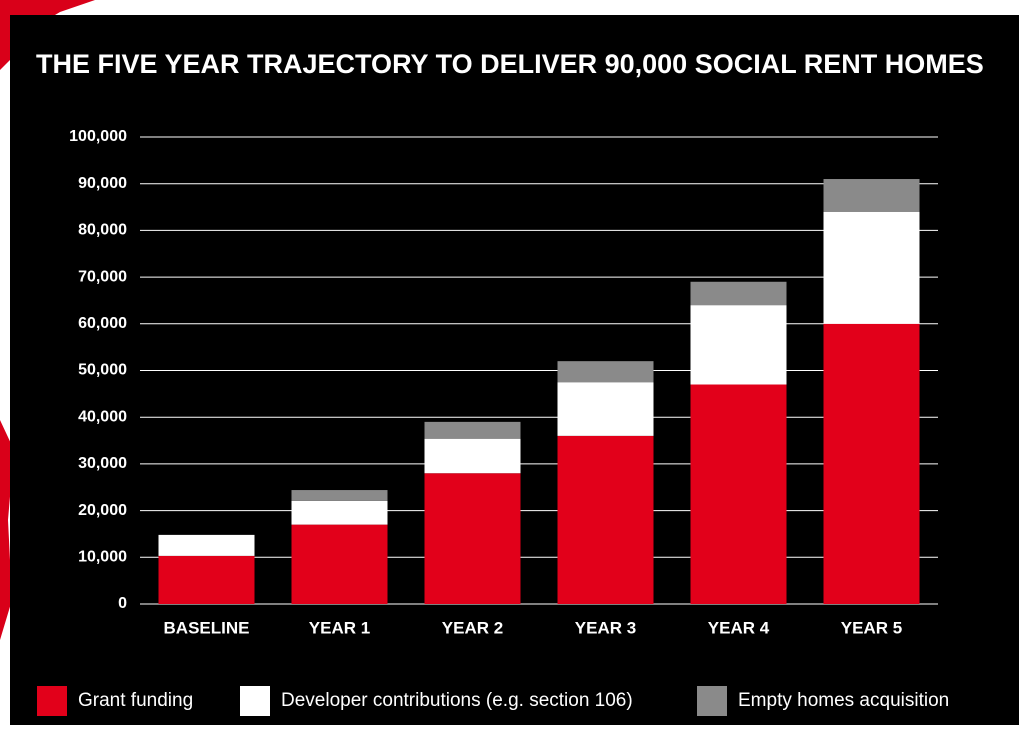  Describe the element at coordinates (871, 627) in the screenshot. I see `x-tick-label: YEAR 5` at that location.